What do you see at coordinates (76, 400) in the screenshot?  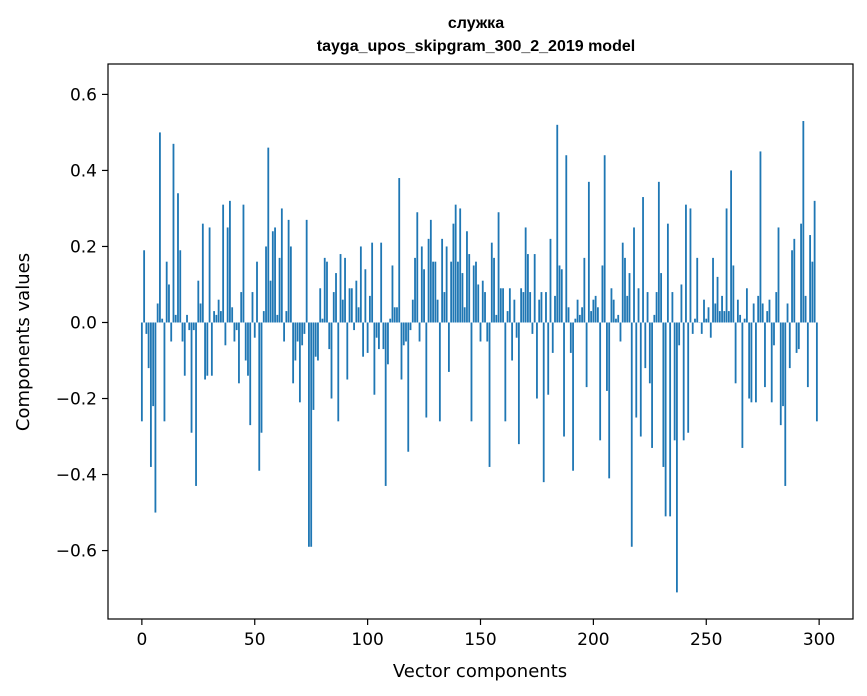 I see `y-tick-label: −0.2` at bounding box center [76, 400].